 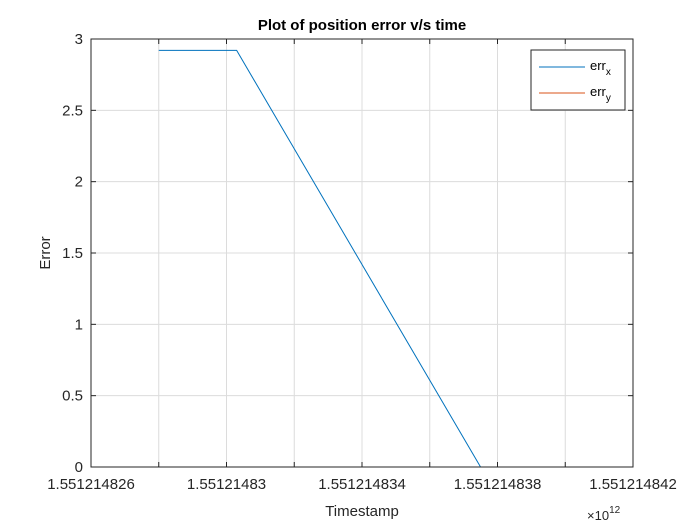 I want to click on x-tick-label: 1.55121483, so click(x=226, y=484).